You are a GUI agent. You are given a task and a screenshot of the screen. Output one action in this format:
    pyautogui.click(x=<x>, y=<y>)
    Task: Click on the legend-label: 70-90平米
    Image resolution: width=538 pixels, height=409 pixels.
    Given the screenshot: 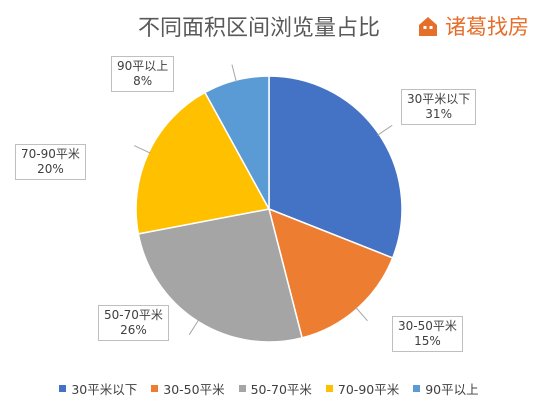 What is the action you would take?
    pyautogui.click(x=368, y=389)
    